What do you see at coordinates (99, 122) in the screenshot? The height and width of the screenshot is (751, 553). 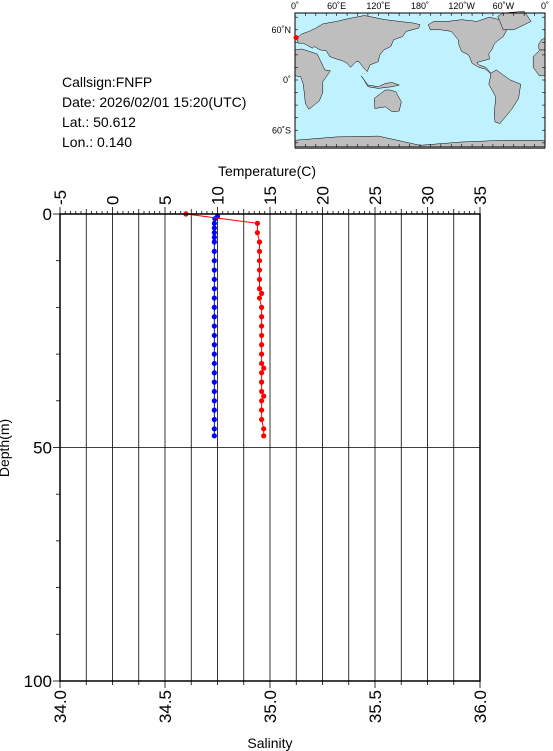 I see `latitude-text: Lat.: 50.612` at bounding box center [99, 122].